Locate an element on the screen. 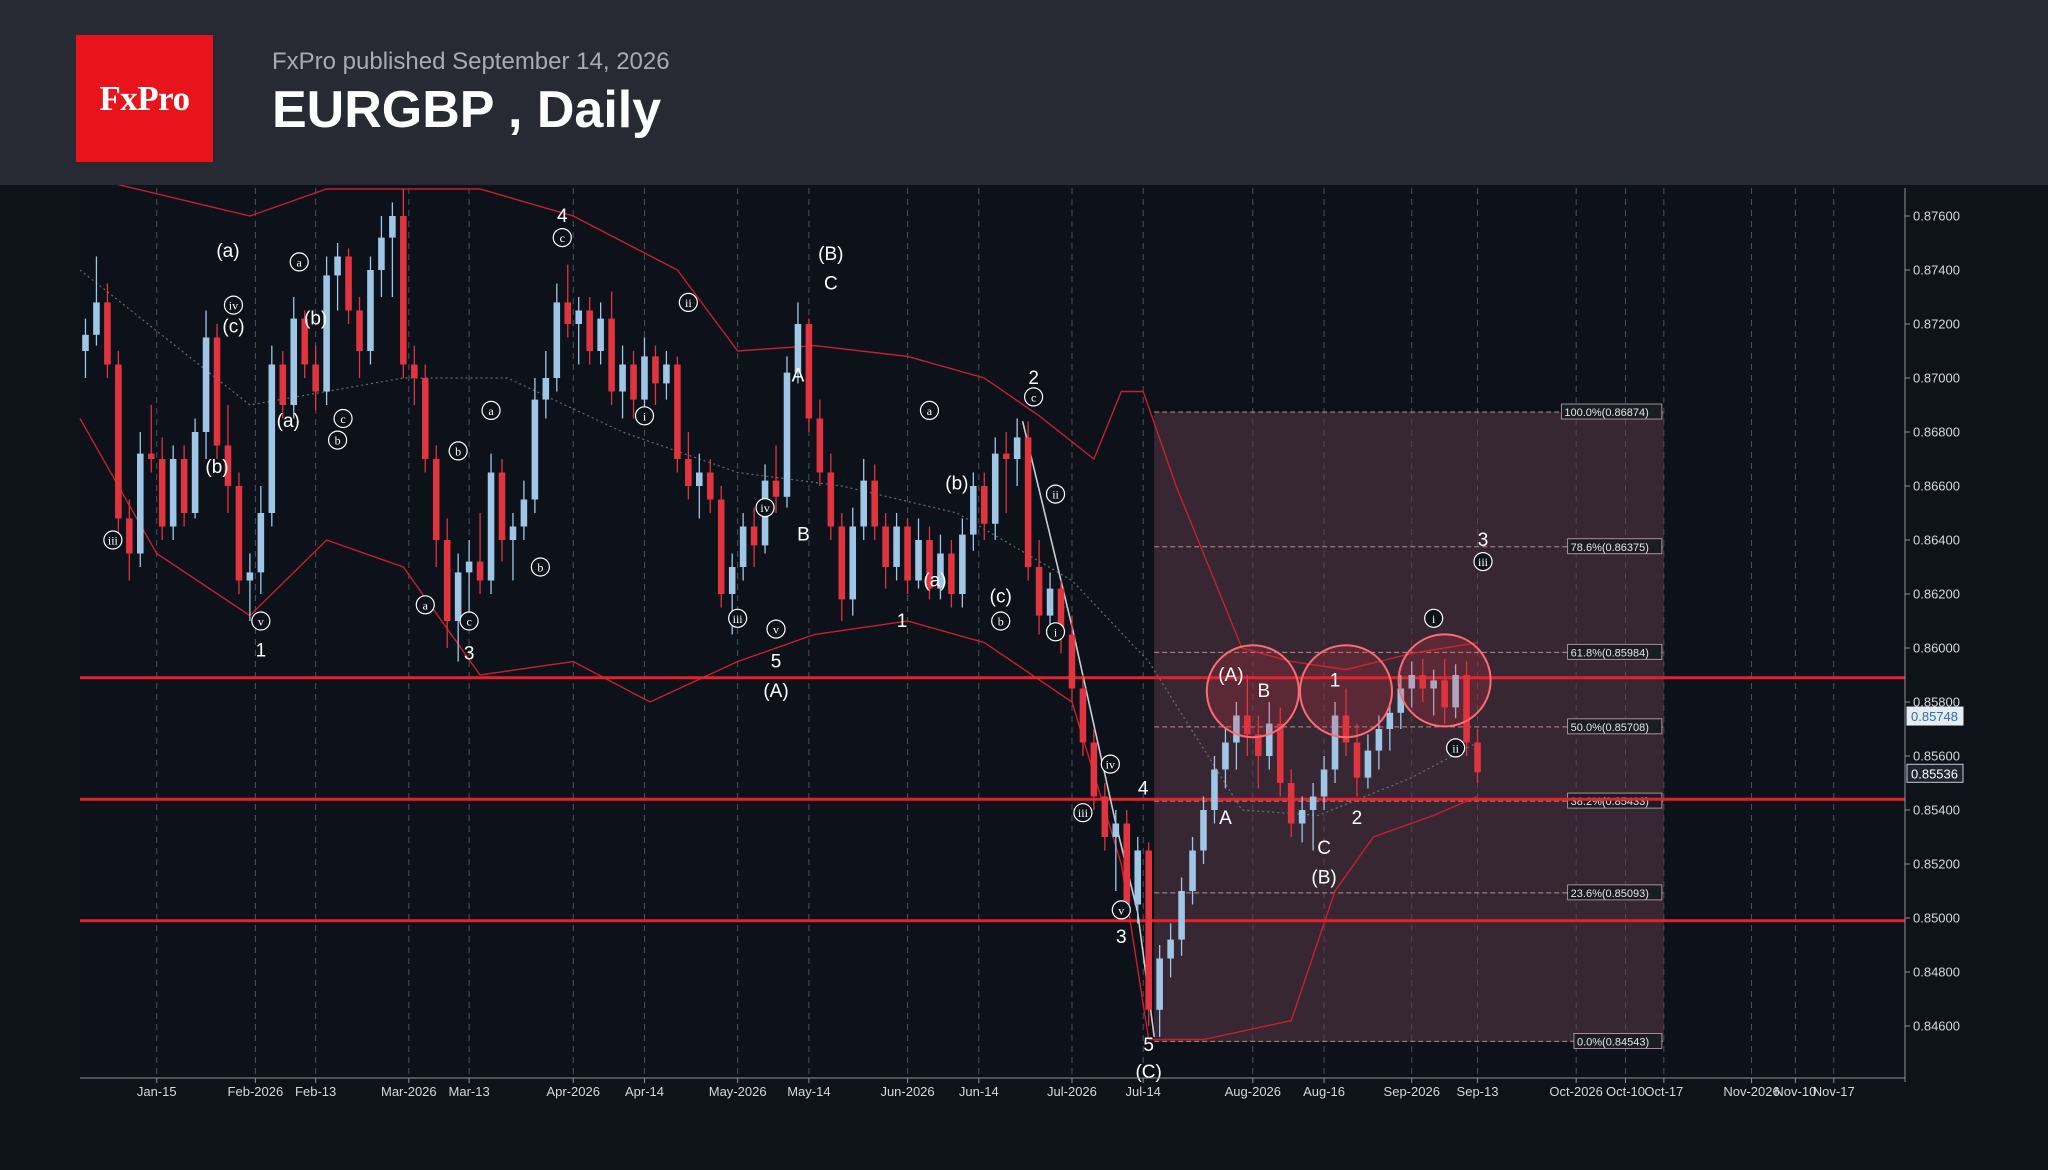  wave-label: 2 is located at coordinates (1357, 818).